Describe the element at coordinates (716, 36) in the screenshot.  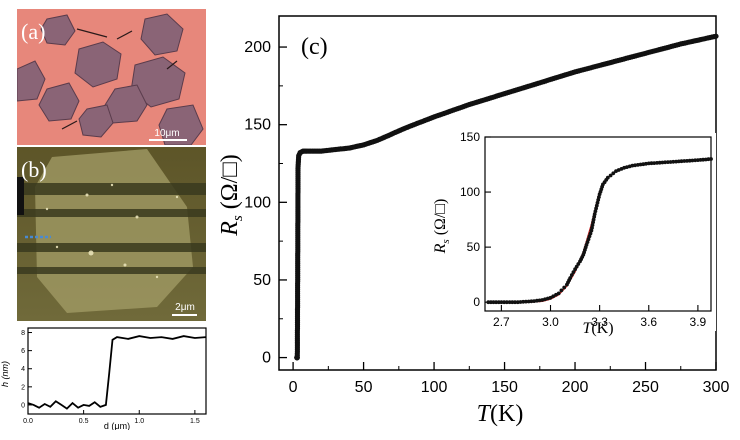
I see `main-data-point` at that location.